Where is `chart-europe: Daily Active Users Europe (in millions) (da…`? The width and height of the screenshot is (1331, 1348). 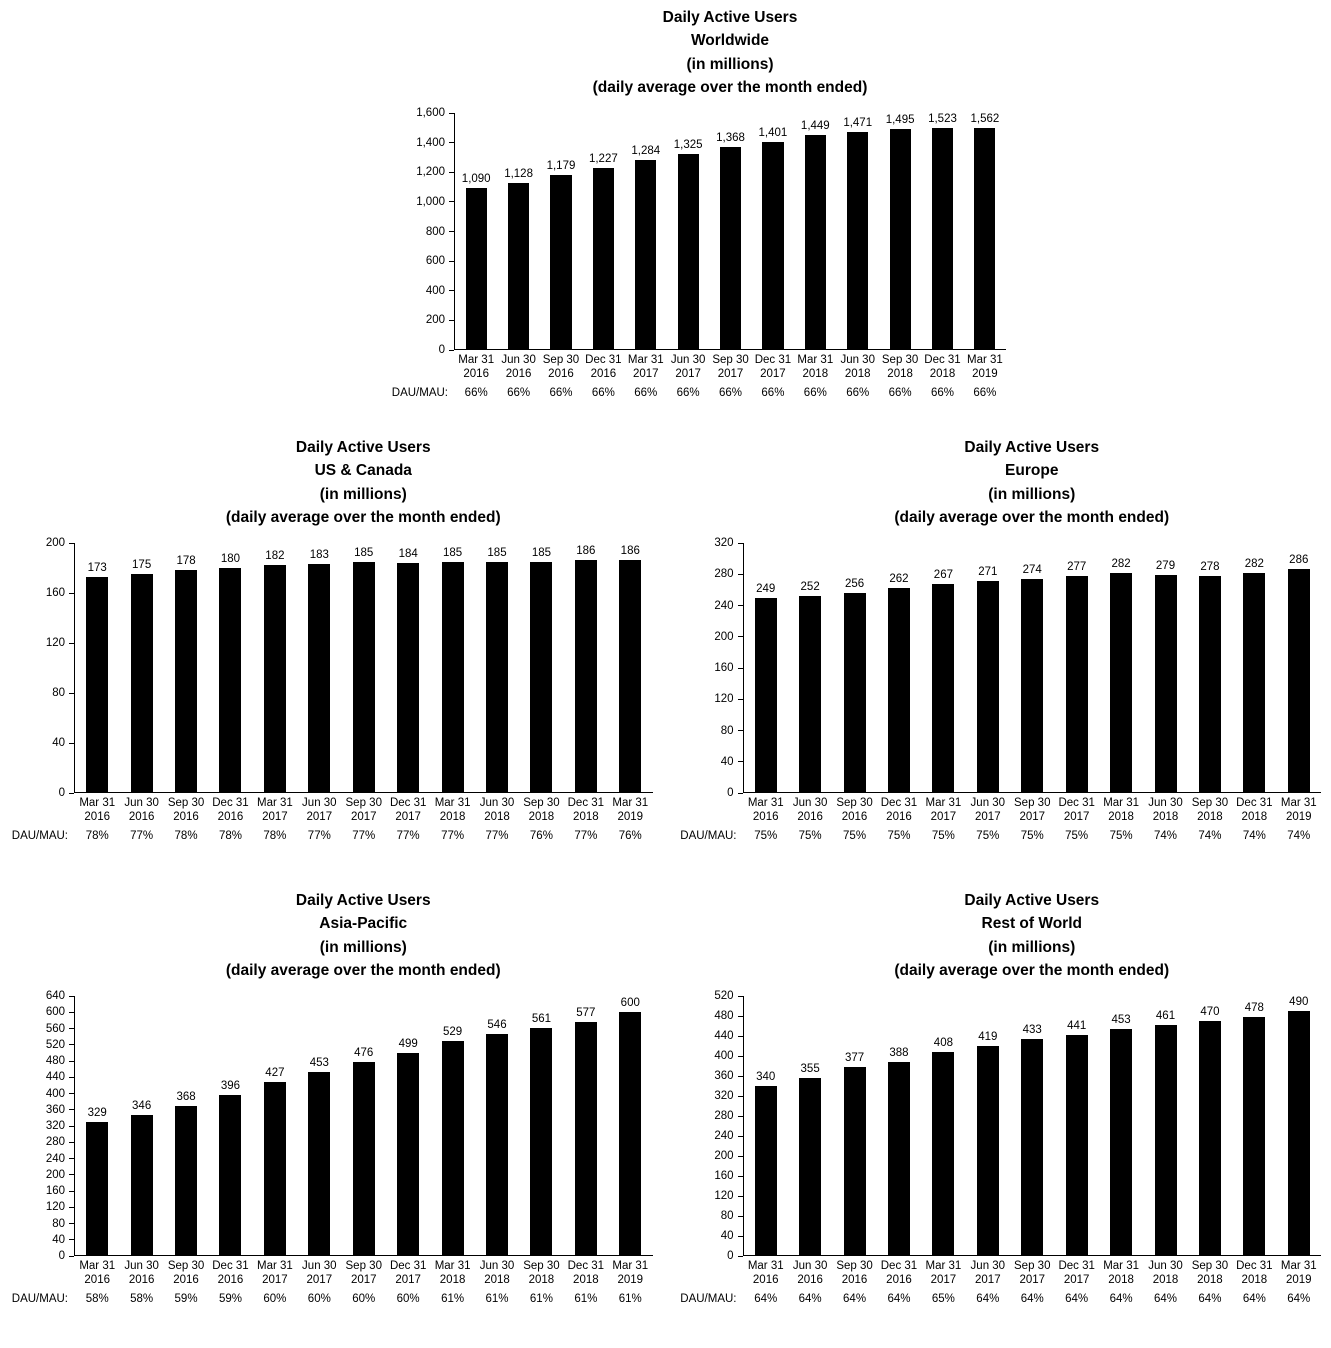
chart-europe: Daily Active Users Europe (in millions) (da… is located at coordinates (1000, 639).